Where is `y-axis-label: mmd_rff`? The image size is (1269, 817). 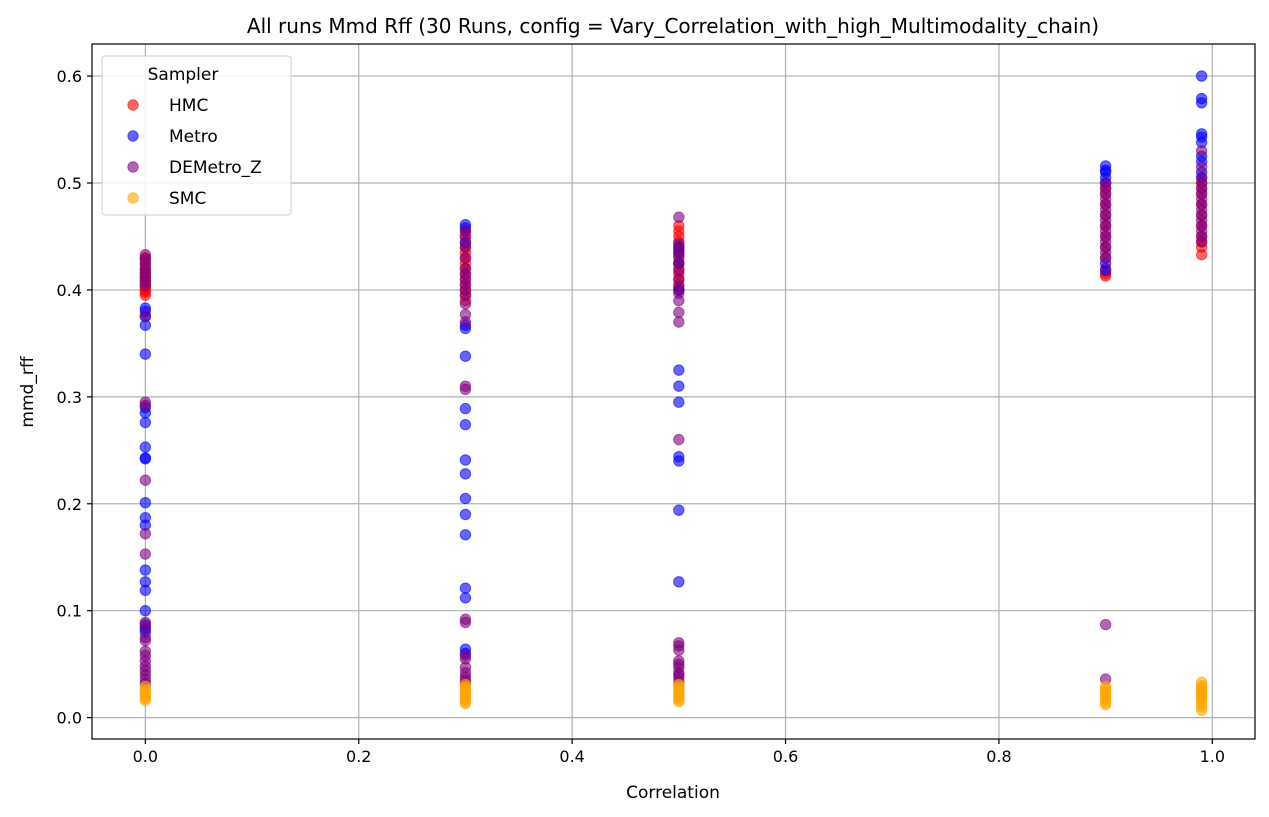
y-axis-label: mmd_rff is located at coordinates (28, 391).